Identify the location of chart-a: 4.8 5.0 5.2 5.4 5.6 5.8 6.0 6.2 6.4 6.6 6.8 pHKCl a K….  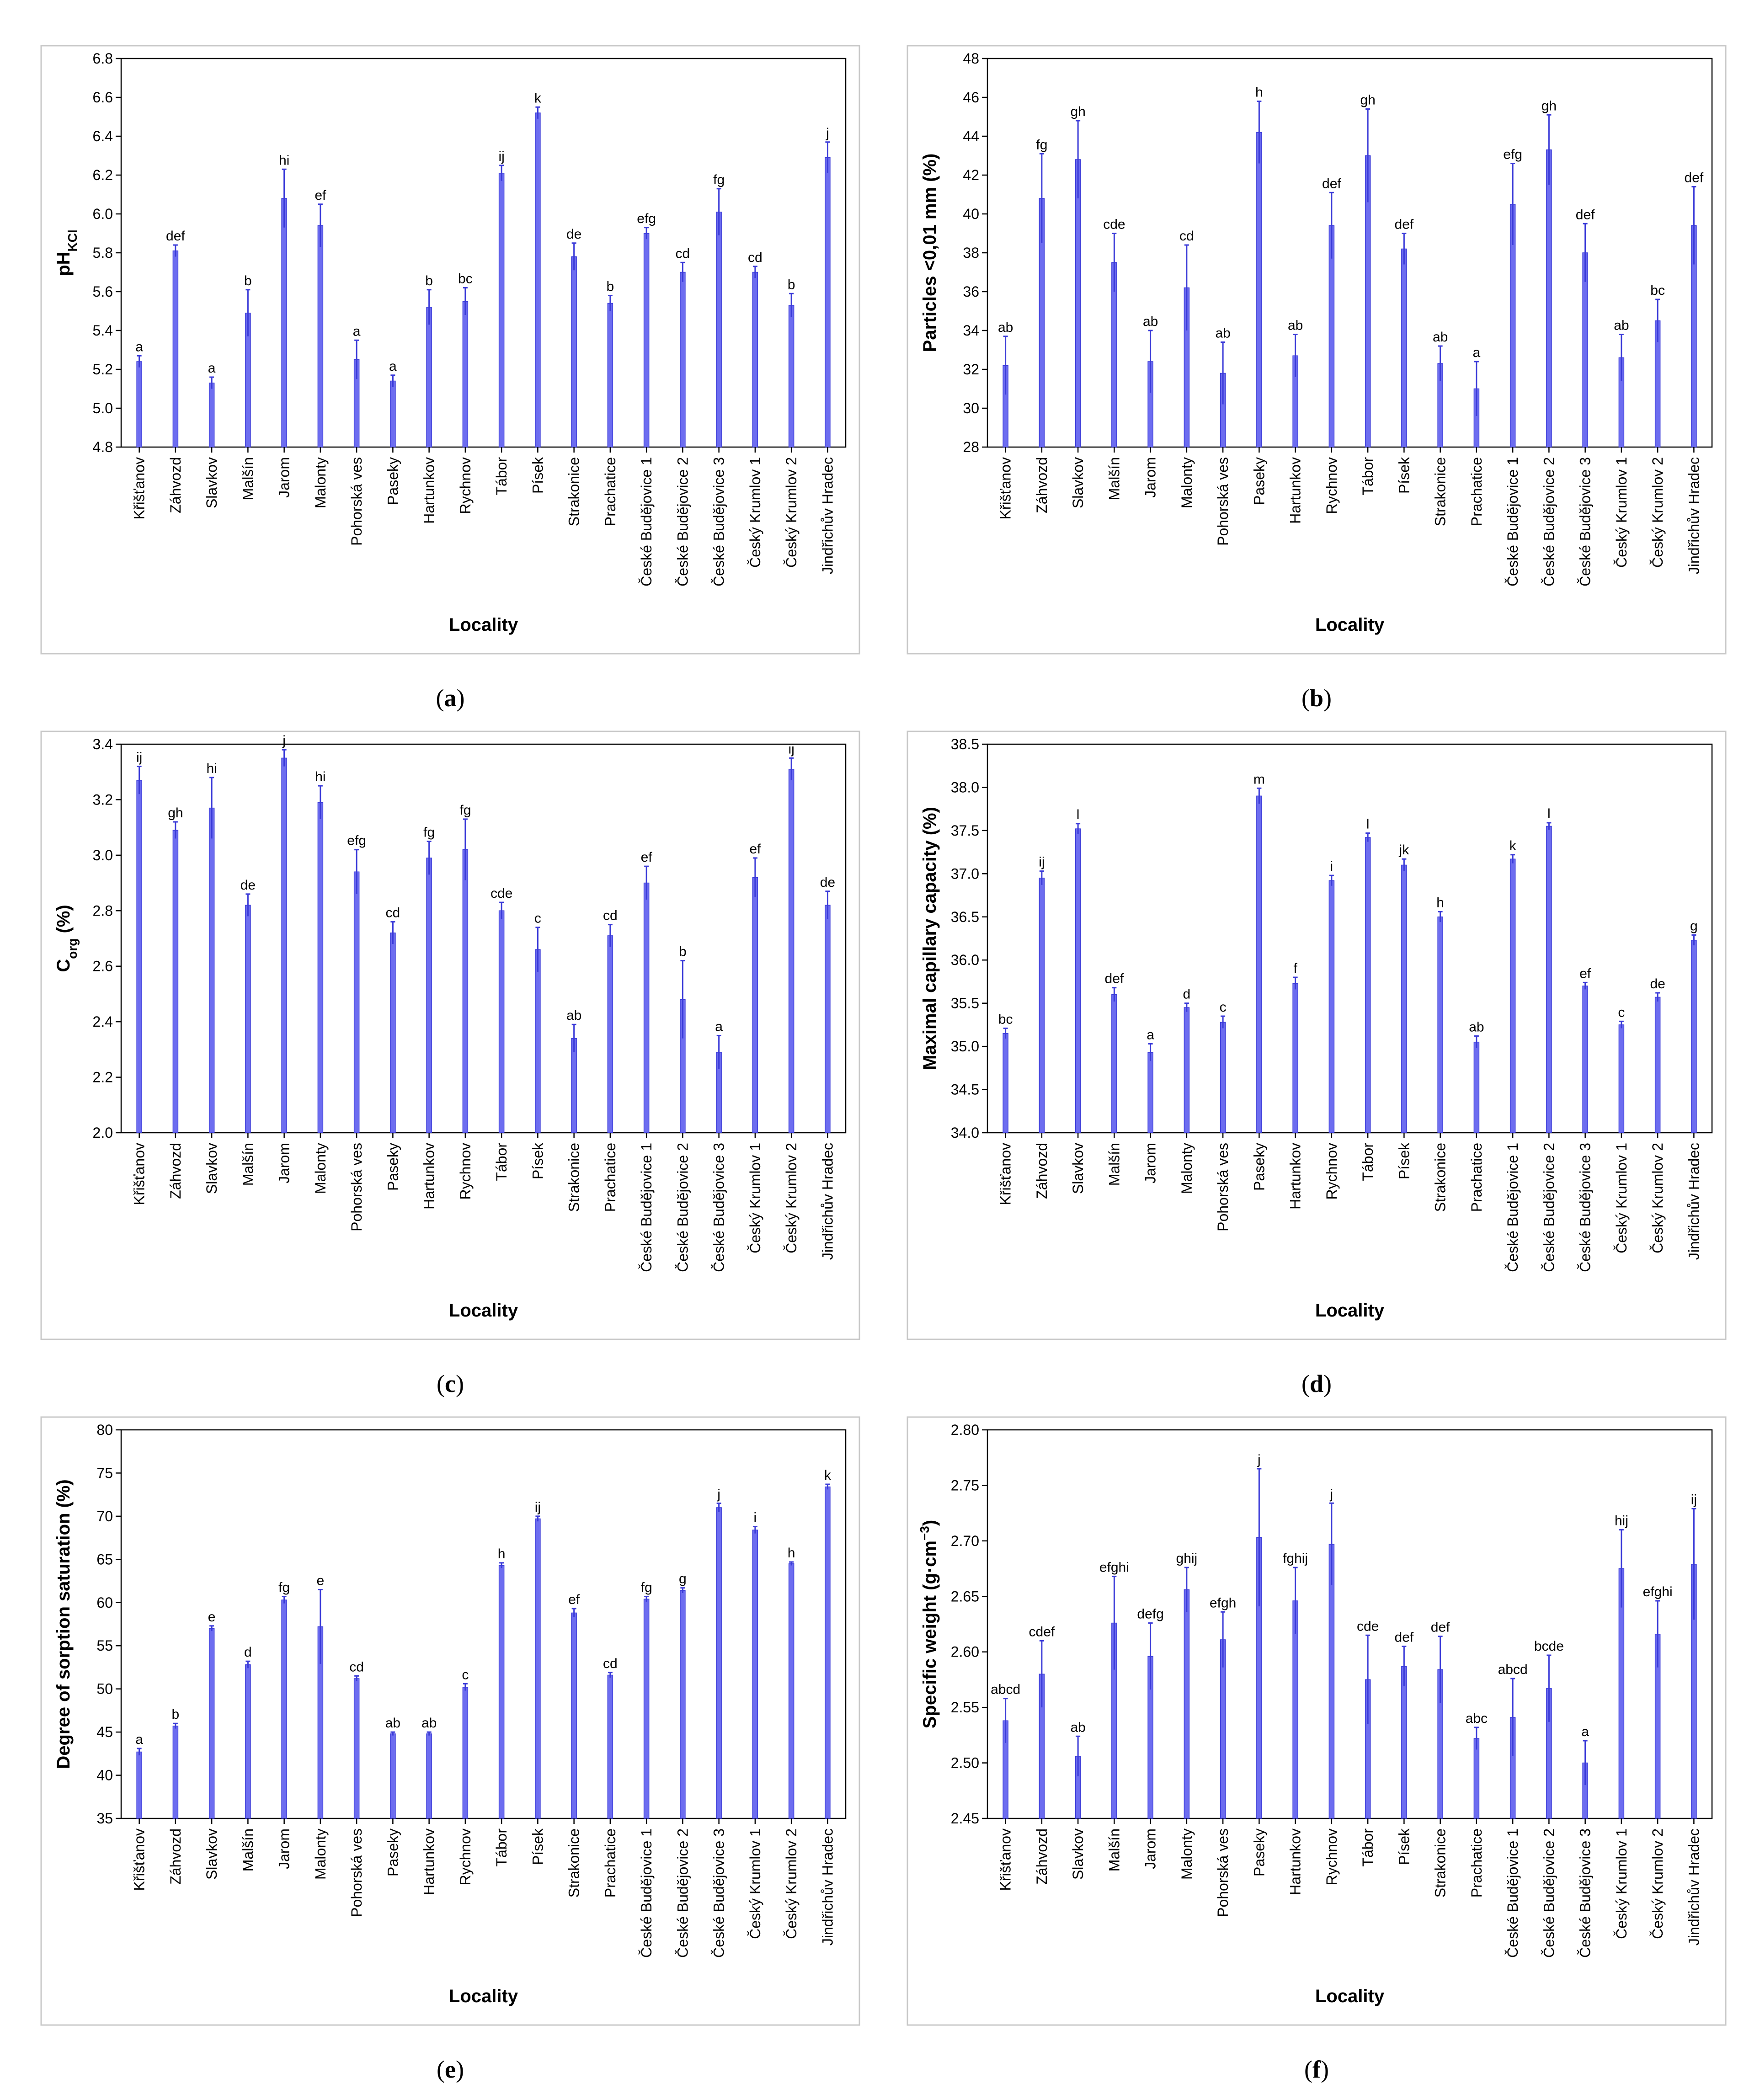
(450, 378).